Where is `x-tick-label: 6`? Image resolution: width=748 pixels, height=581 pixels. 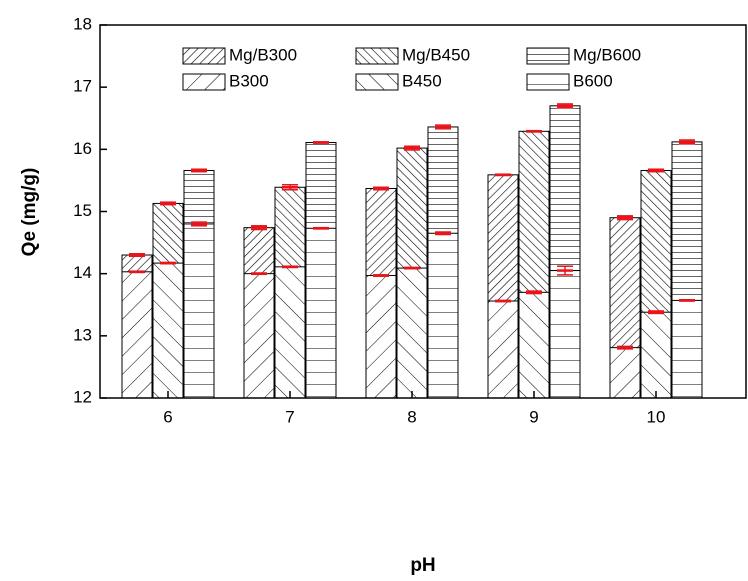 x-tick-label: 6 is located at coordinates (167, 416).